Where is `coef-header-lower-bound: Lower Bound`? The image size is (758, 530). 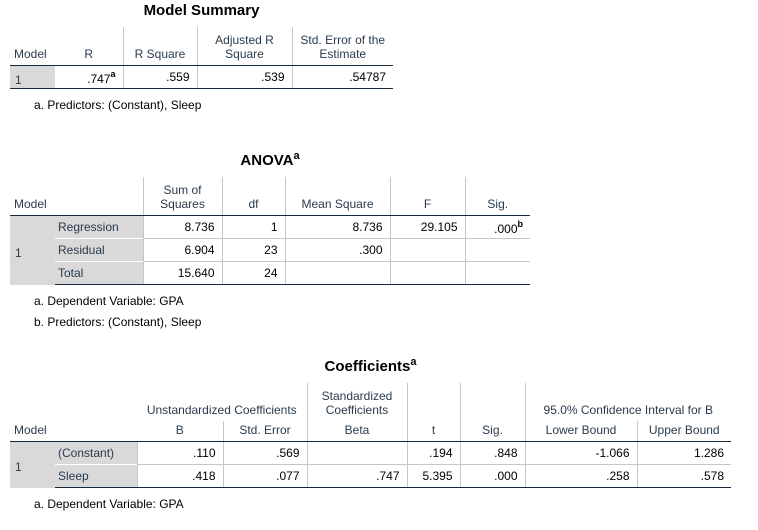
coef-header-lower-bound: Lower Bound is located at coordinates (580, 431).